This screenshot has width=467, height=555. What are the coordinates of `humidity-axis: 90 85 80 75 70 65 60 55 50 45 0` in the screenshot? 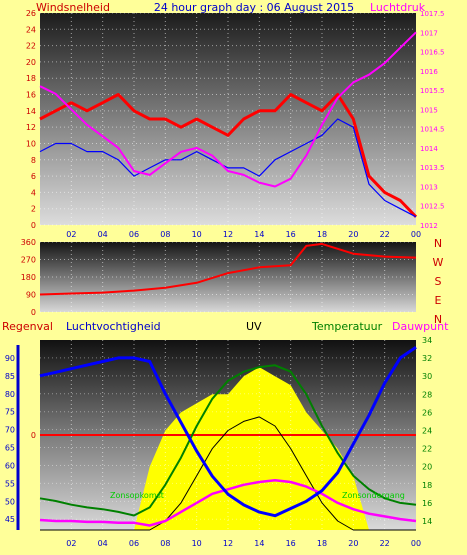 It's located at (20, 437).